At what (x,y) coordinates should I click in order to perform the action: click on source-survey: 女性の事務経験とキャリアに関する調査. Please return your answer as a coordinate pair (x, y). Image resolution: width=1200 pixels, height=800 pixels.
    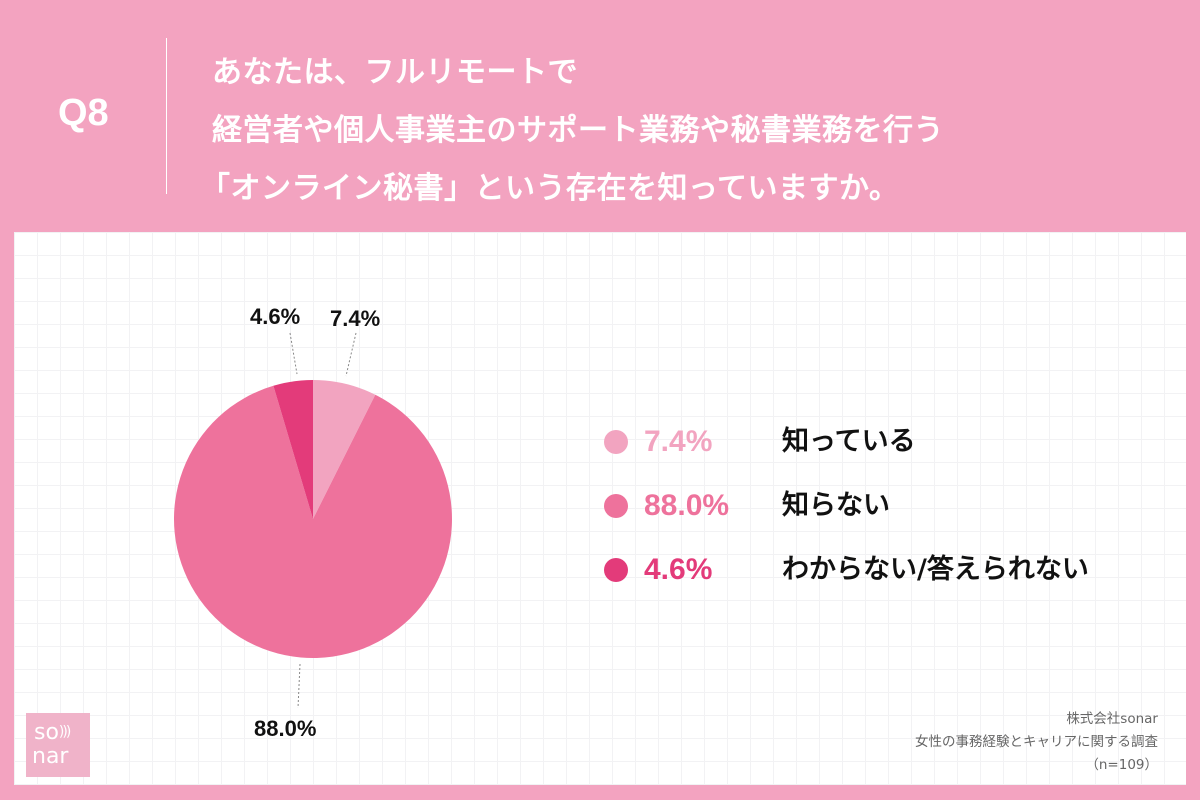
    Looking at the image, I should click on (1036, 742).